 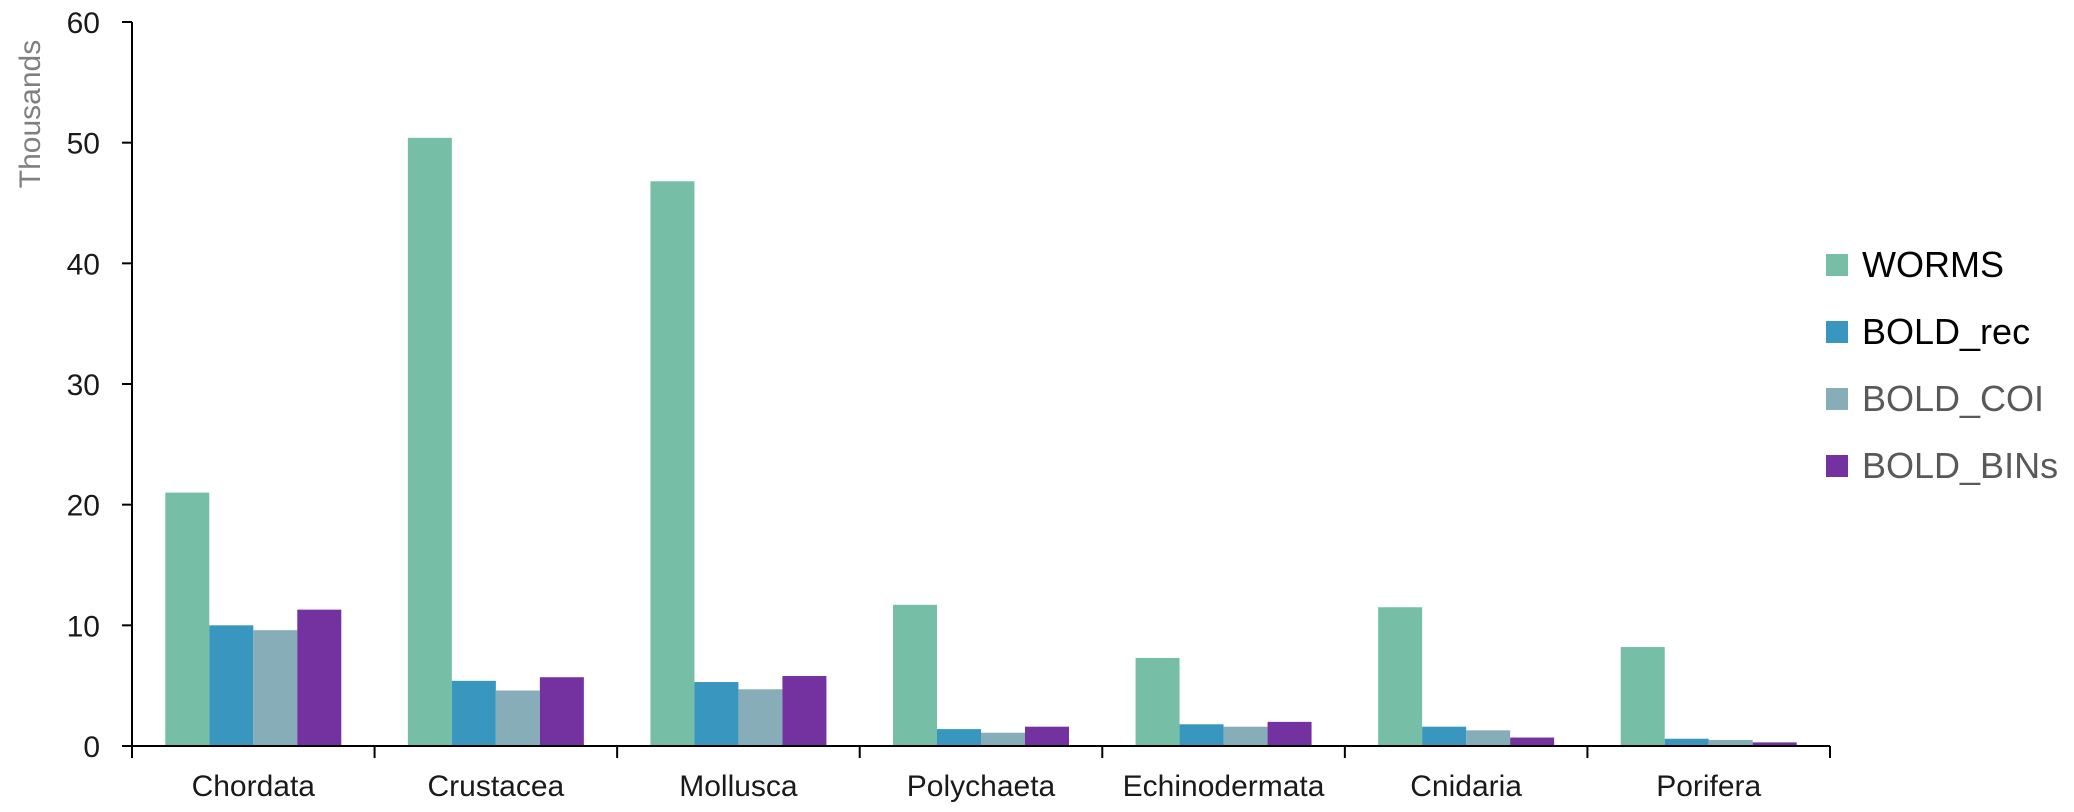 I want to click on x-tick-label-crustacea: Crustacea, so click(x=495, y=786).